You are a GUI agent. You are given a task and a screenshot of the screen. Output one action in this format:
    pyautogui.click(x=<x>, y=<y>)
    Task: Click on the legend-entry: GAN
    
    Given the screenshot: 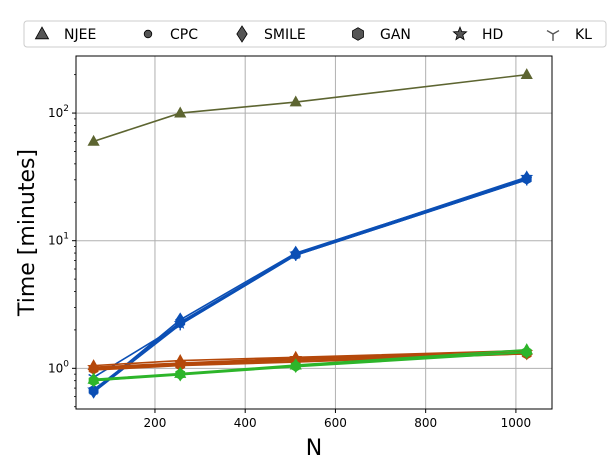 What is the action you would take?
    pyautogui.click(x=381, y=35)
    